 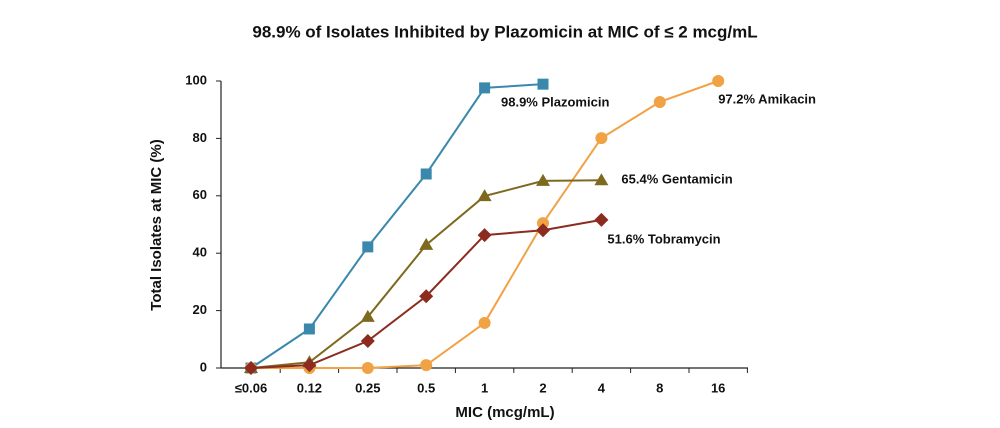 What do you see at coordinates (602, 387) in the screenshot?
I see `x-tick-label: 4` at bounding box center [602, 387].